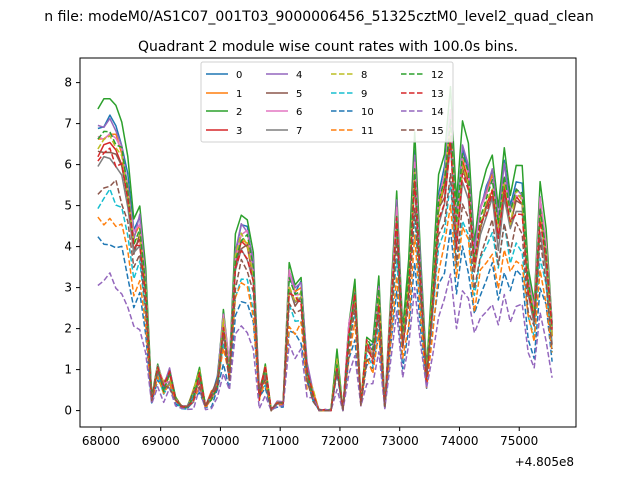  Describe the element at coordinates (68, 247) in the screenshot. I see `y-tick-label: 4` at that location.